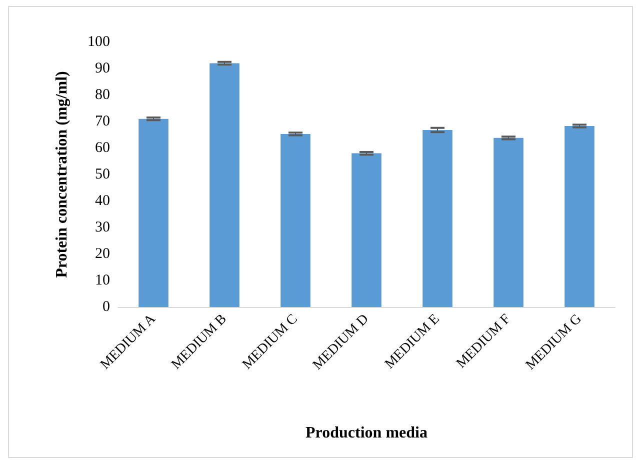 Image resolution: width=643 pixels, height=466 pixels. I want to click on y-tick-label: 100, so click(99, 42).